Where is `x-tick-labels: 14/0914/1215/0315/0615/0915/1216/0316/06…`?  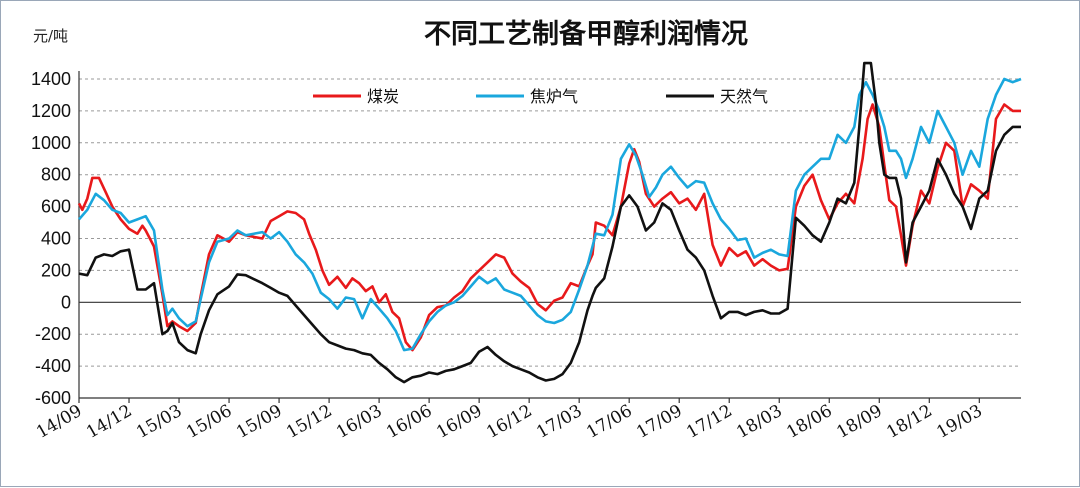
x-tick-labels: 14/0914/1215/0315/0615/0915/1216/0316/06… is located at coordinates (509, 420).